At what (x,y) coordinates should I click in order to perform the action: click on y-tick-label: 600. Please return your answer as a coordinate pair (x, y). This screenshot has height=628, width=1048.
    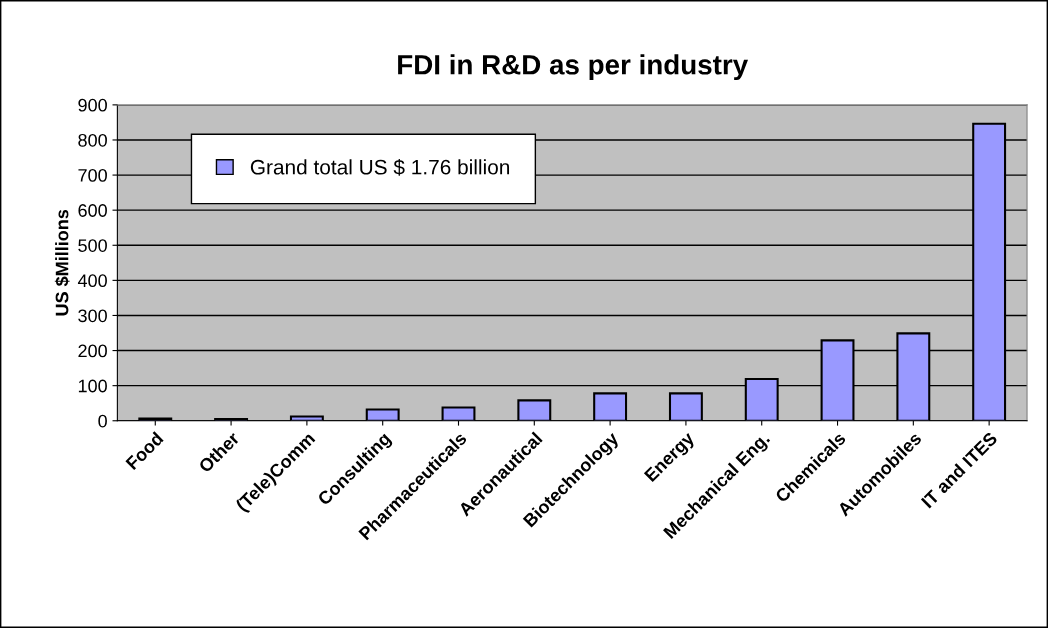
    Looking at the image, I should click on (92, 210).